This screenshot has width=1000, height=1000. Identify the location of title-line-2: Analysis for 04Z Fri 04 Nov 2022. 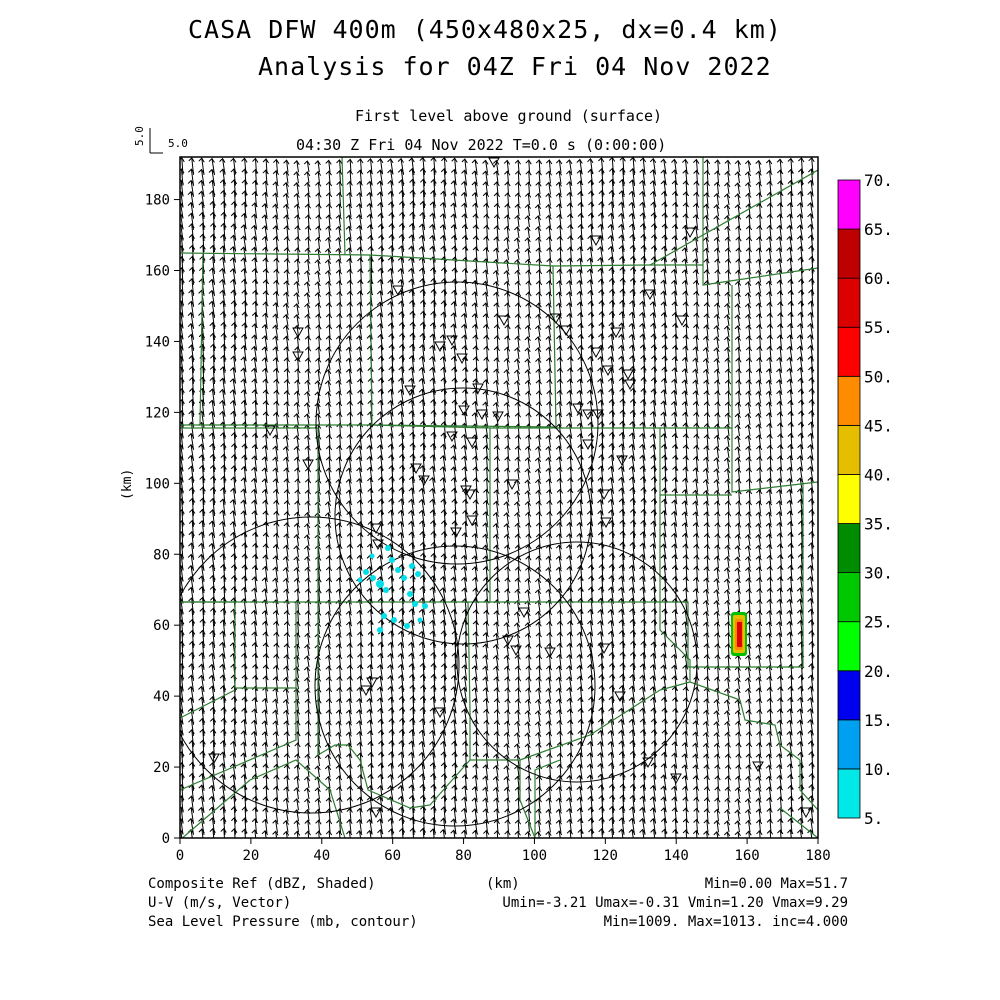
(515, 66).